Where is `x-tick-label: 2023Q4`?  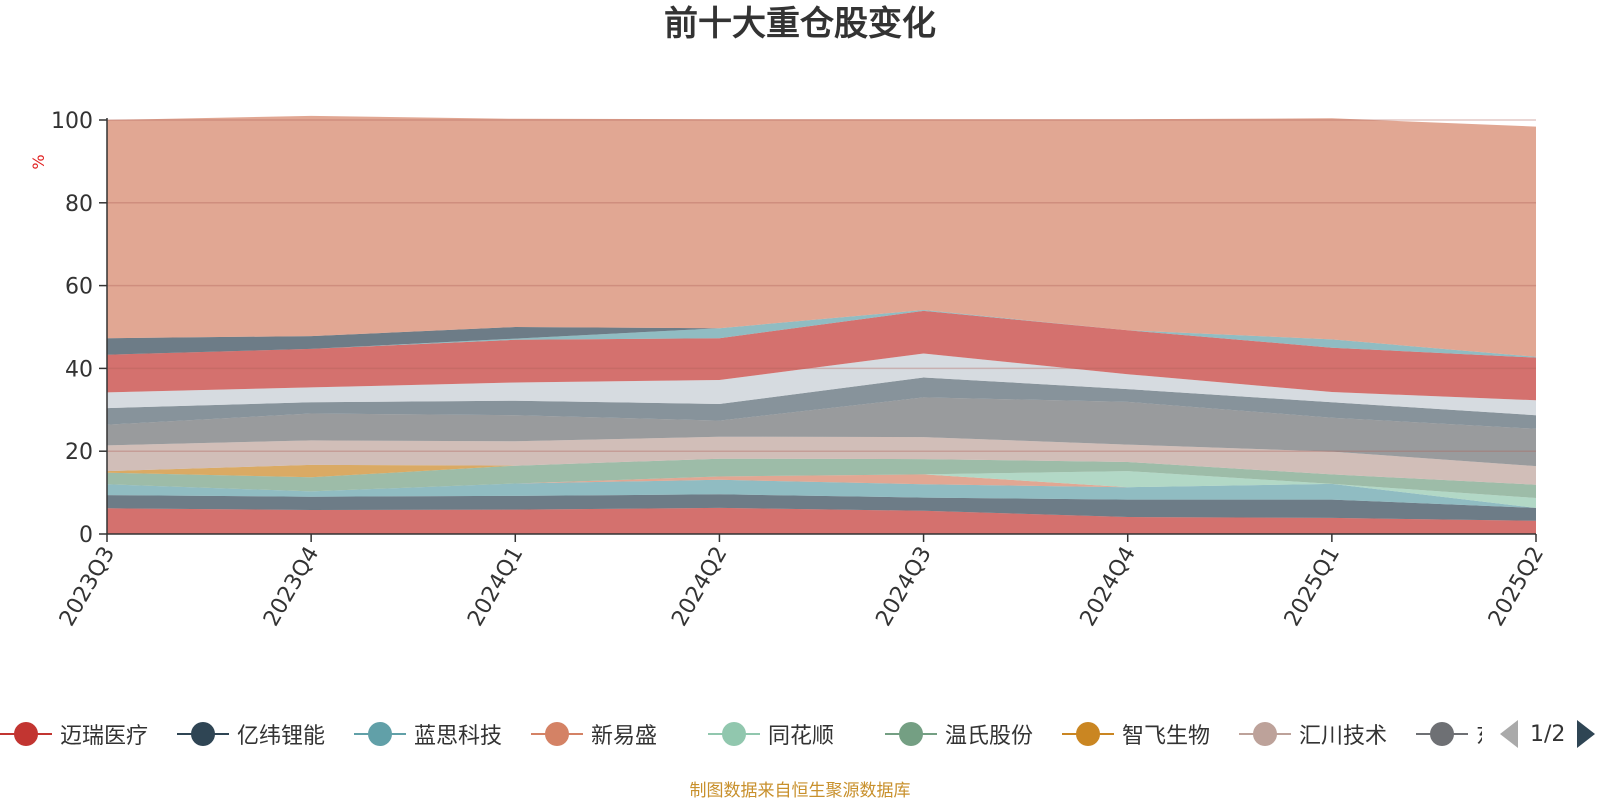
x-tick-label: 2023Q4 is located at coordinates (291, 587).